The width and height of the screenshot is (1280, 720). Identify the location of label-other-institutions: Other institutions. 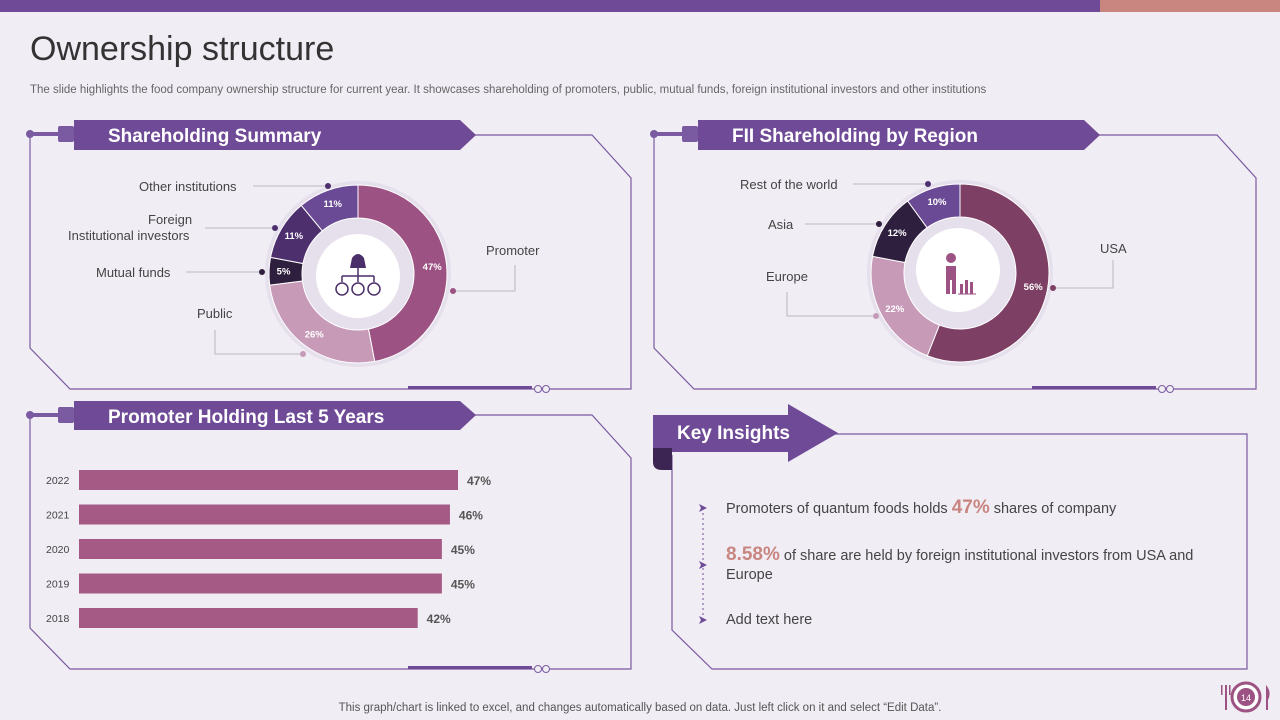
(188, 186).